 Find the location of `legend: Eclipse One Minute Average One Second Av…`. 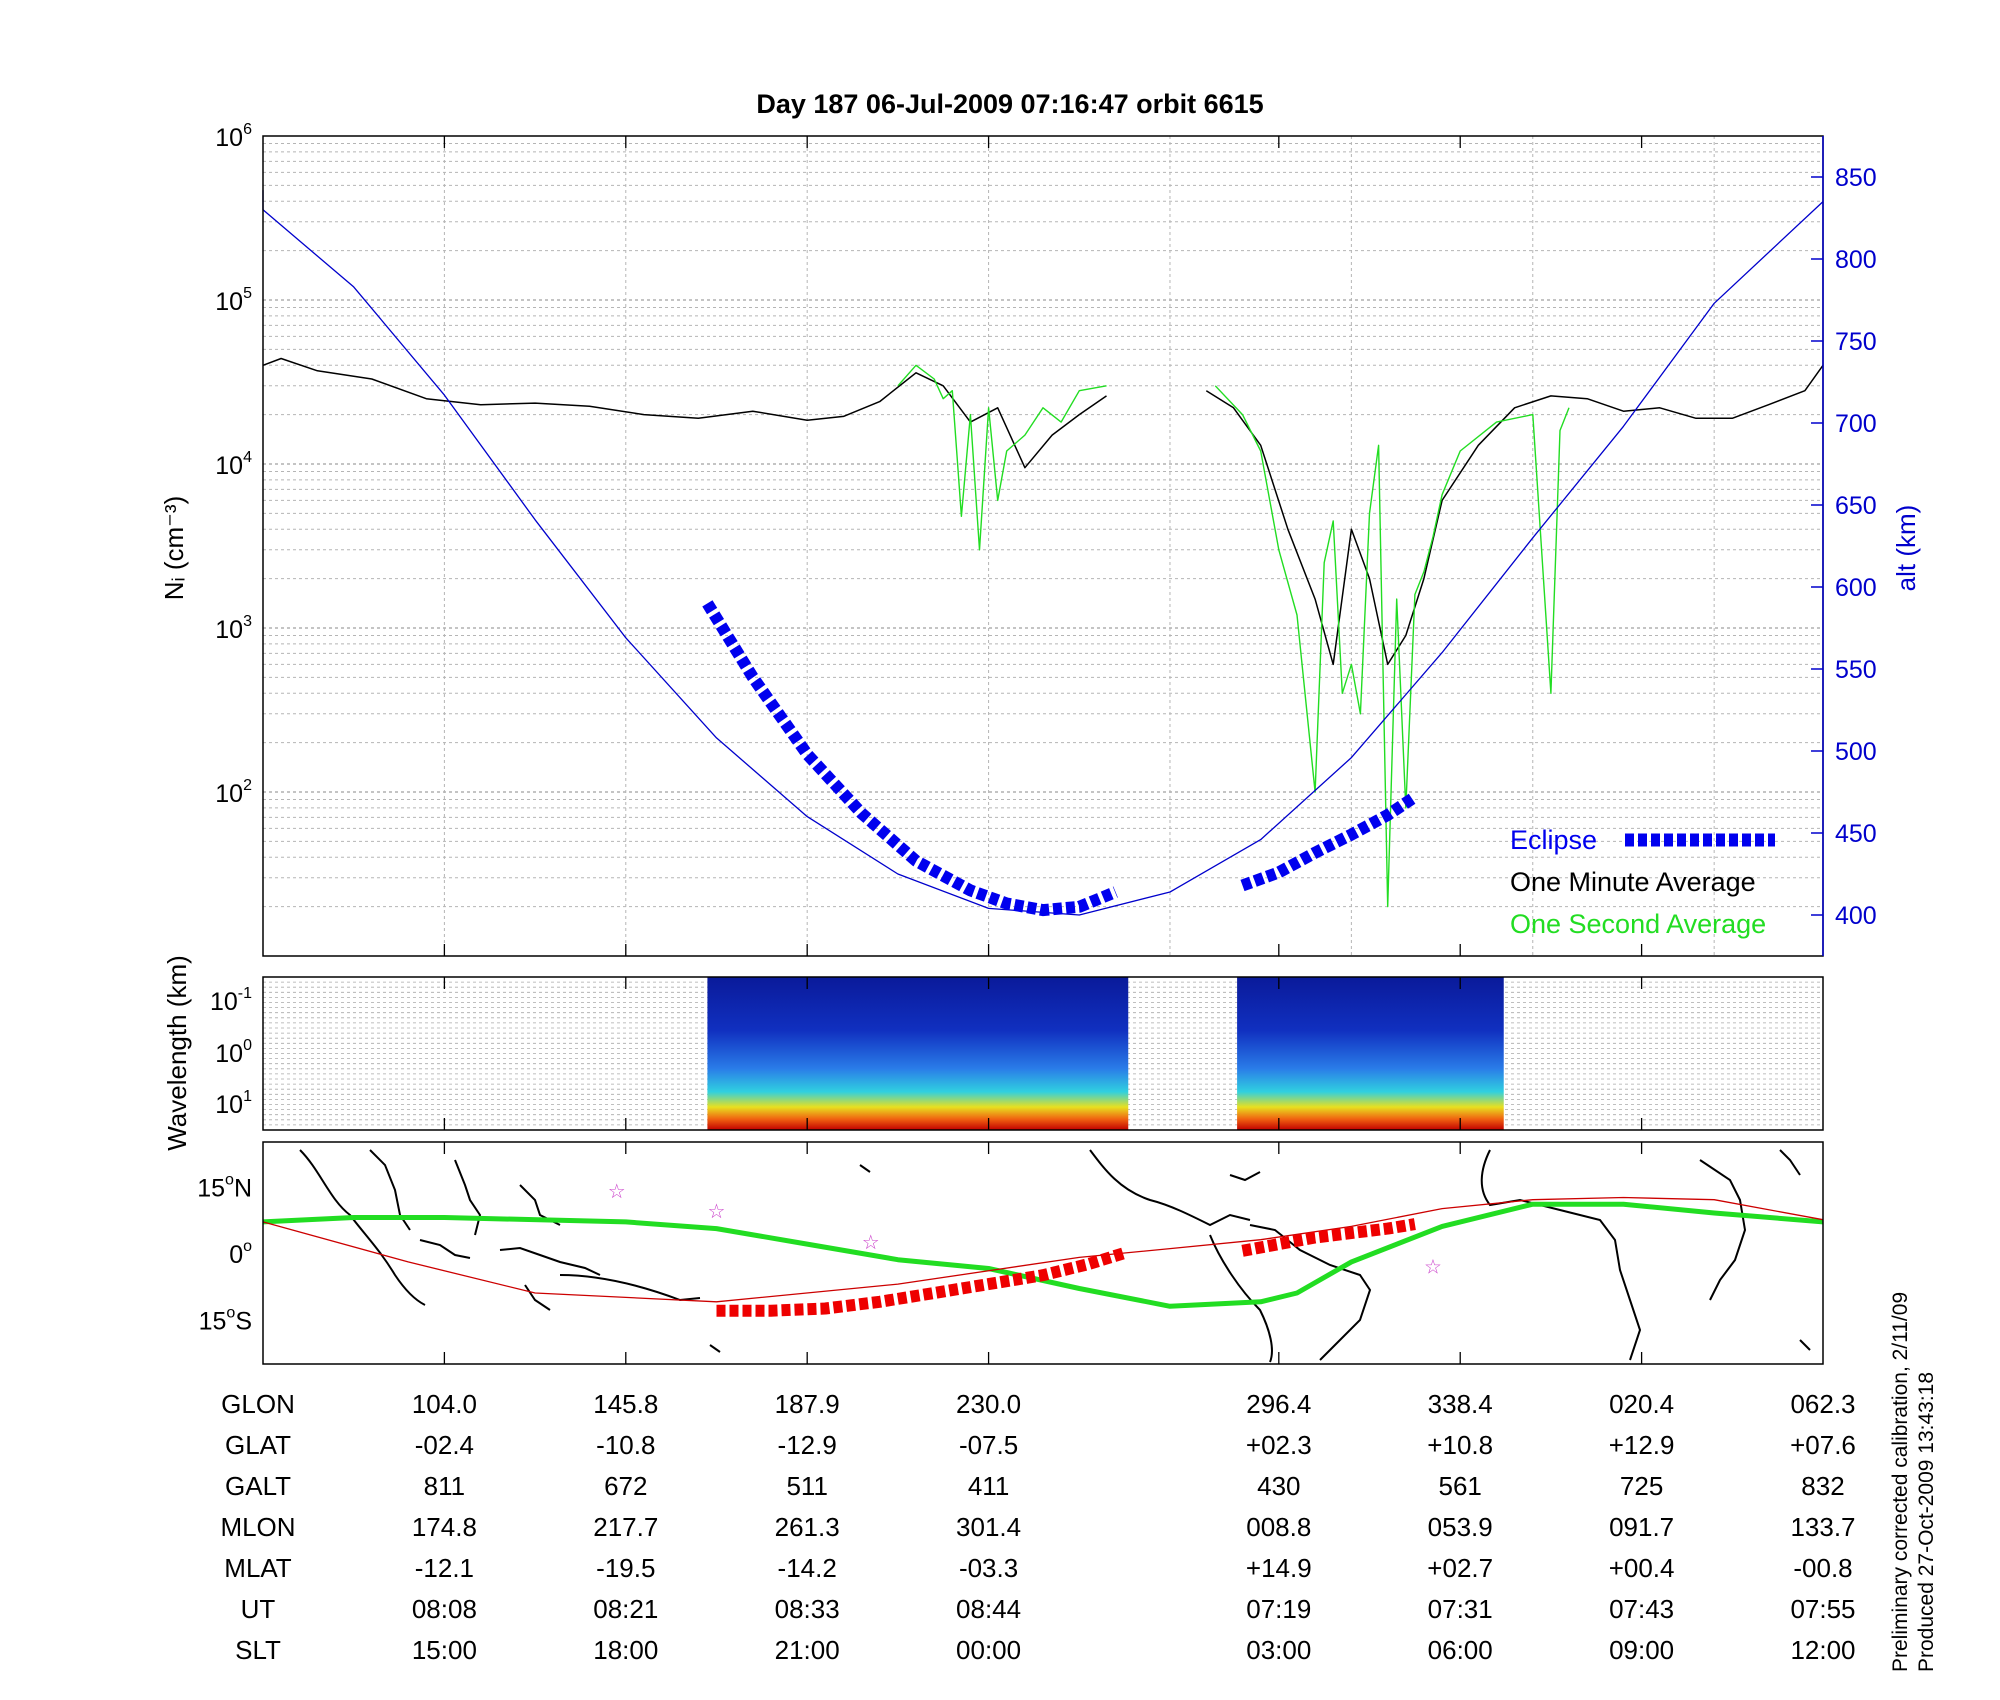

legend: Eclipse One Minute Average One Second Av… is located at coordinates (1642, 882).